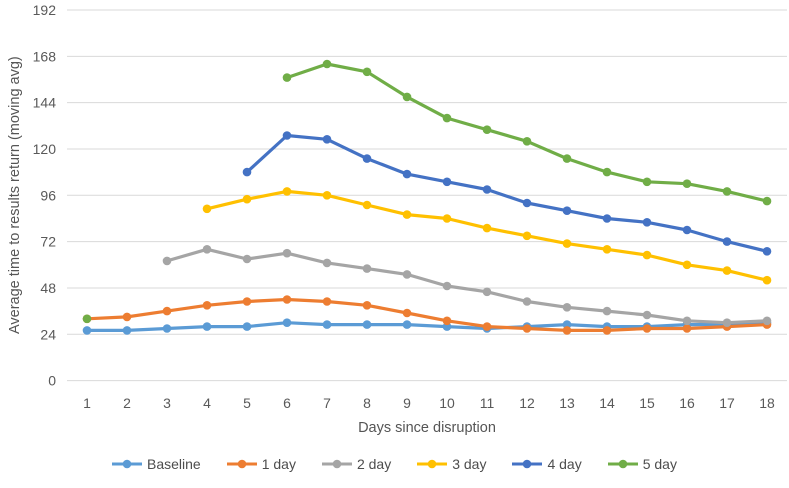  I want to click on legend-label: 5 day, so click(659, 464).